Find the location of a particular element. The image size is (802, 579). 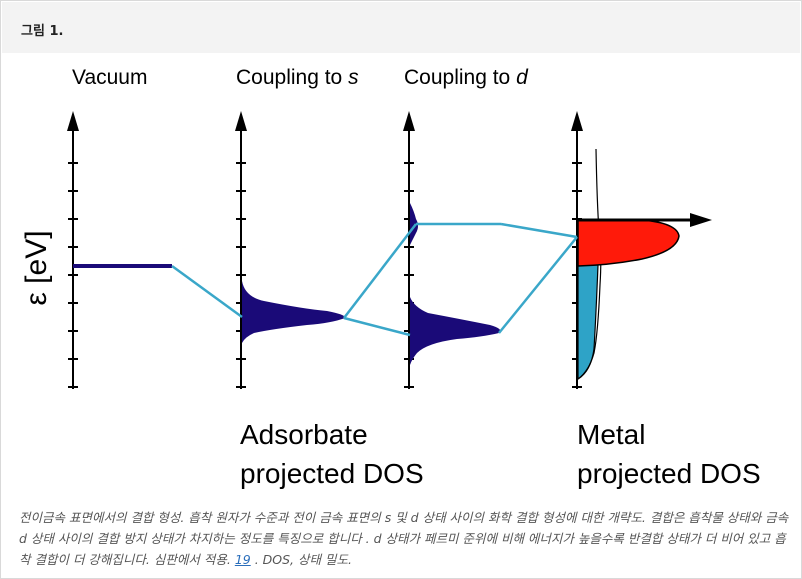

energy-axis-metal is located at coordinates (577, 250).